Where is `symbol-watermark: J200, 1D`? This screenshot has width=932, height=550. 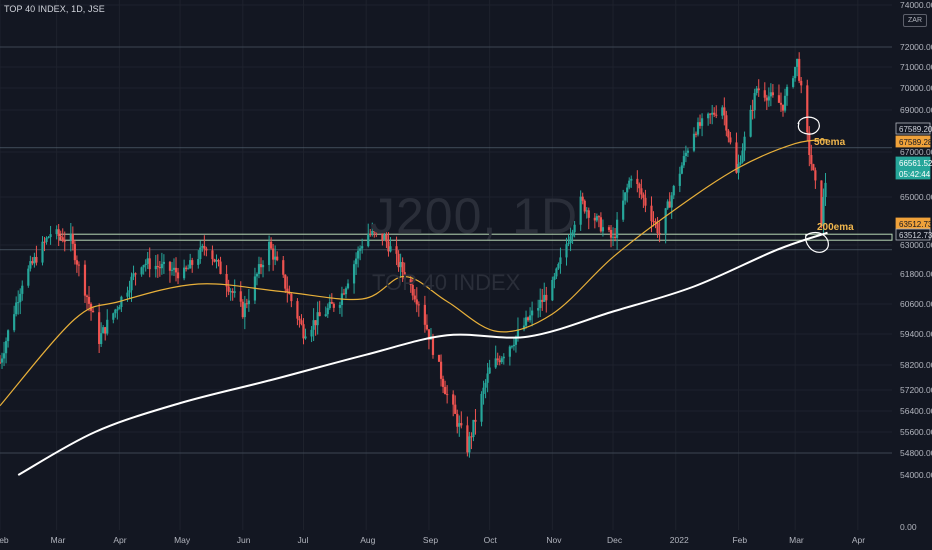 symbol-watermark: J200, 1D is located at coordinates (474, 216).